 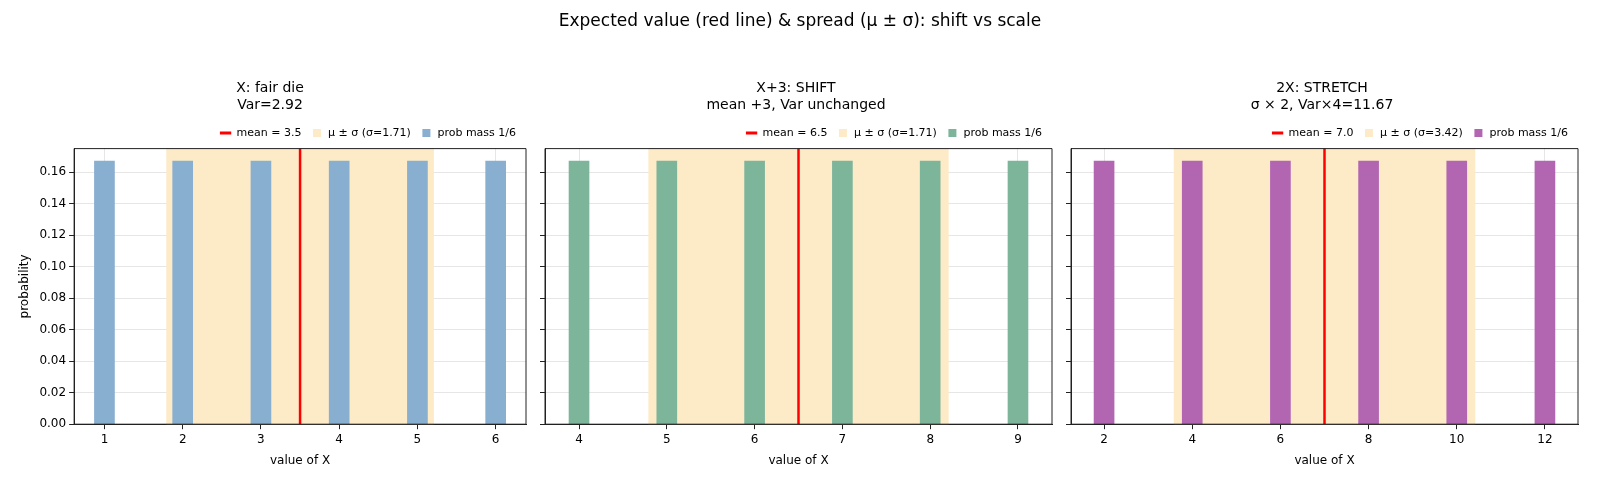 I want to click on x-tick-label: 7, so click(x=842, y=438).